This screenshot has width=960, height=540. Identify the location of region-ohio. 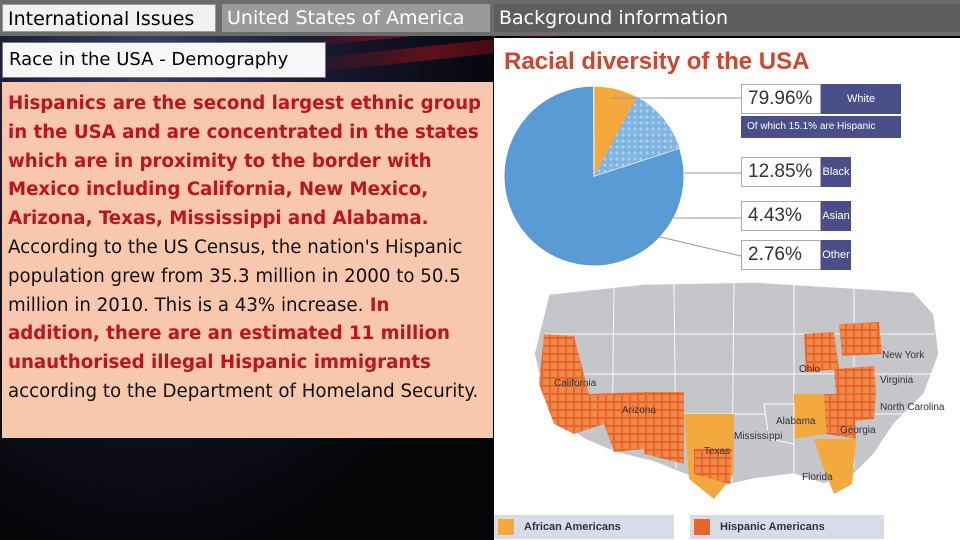
(821, 352).